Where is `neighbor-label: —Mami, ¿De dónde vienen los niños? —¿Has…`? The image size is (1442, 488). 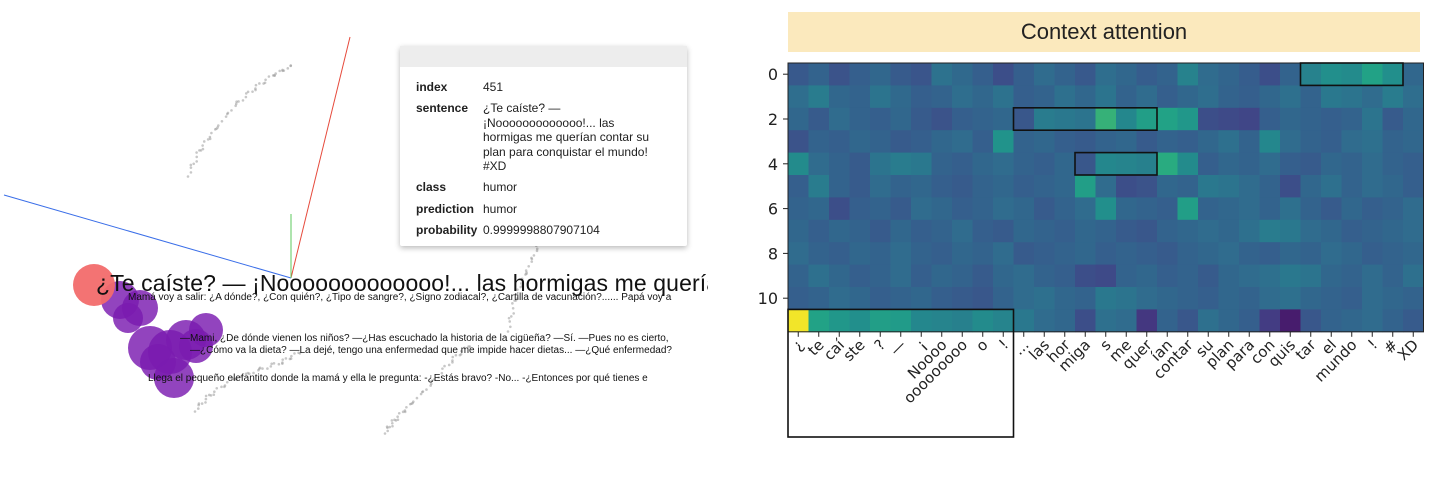
neighbor-label: —Mami, ¿De dónde vienen los niños? —¿Has… is located at coordinates (424, 338).